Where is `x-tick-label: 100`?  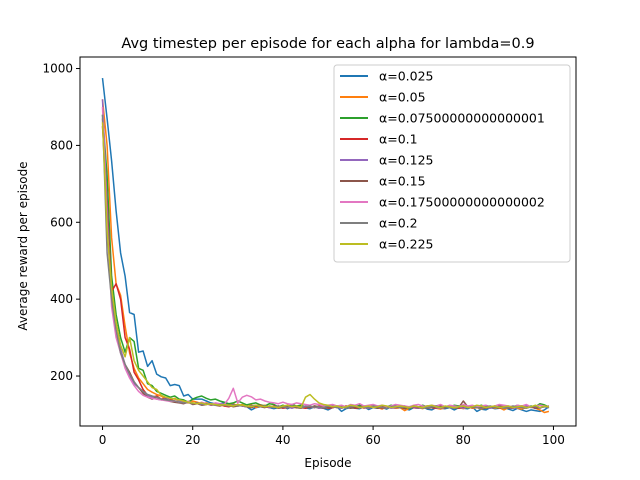
x-tick-label: 100 is located at coordinates (553, 440).